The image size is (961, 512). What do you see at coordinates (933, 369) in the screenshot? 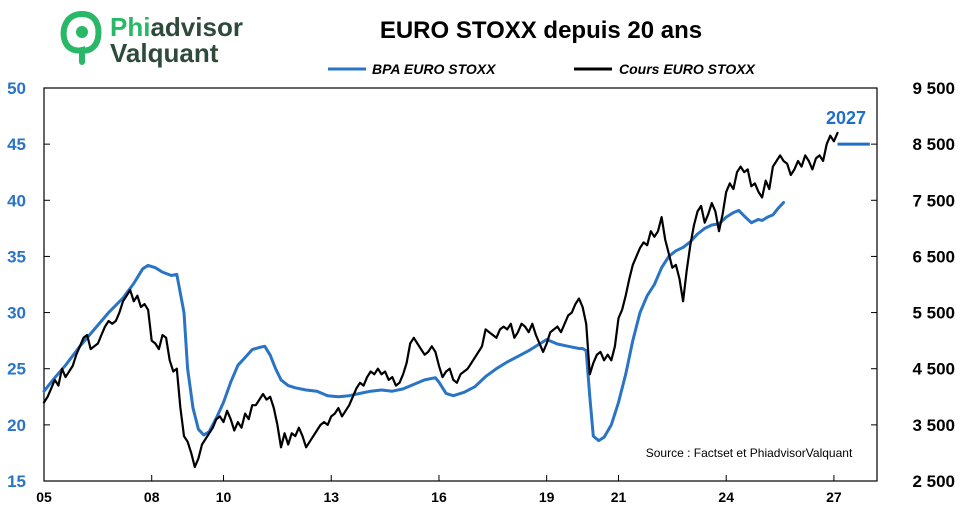
I see `right-tick-label: 4 500` at bounding box center [933, 369].